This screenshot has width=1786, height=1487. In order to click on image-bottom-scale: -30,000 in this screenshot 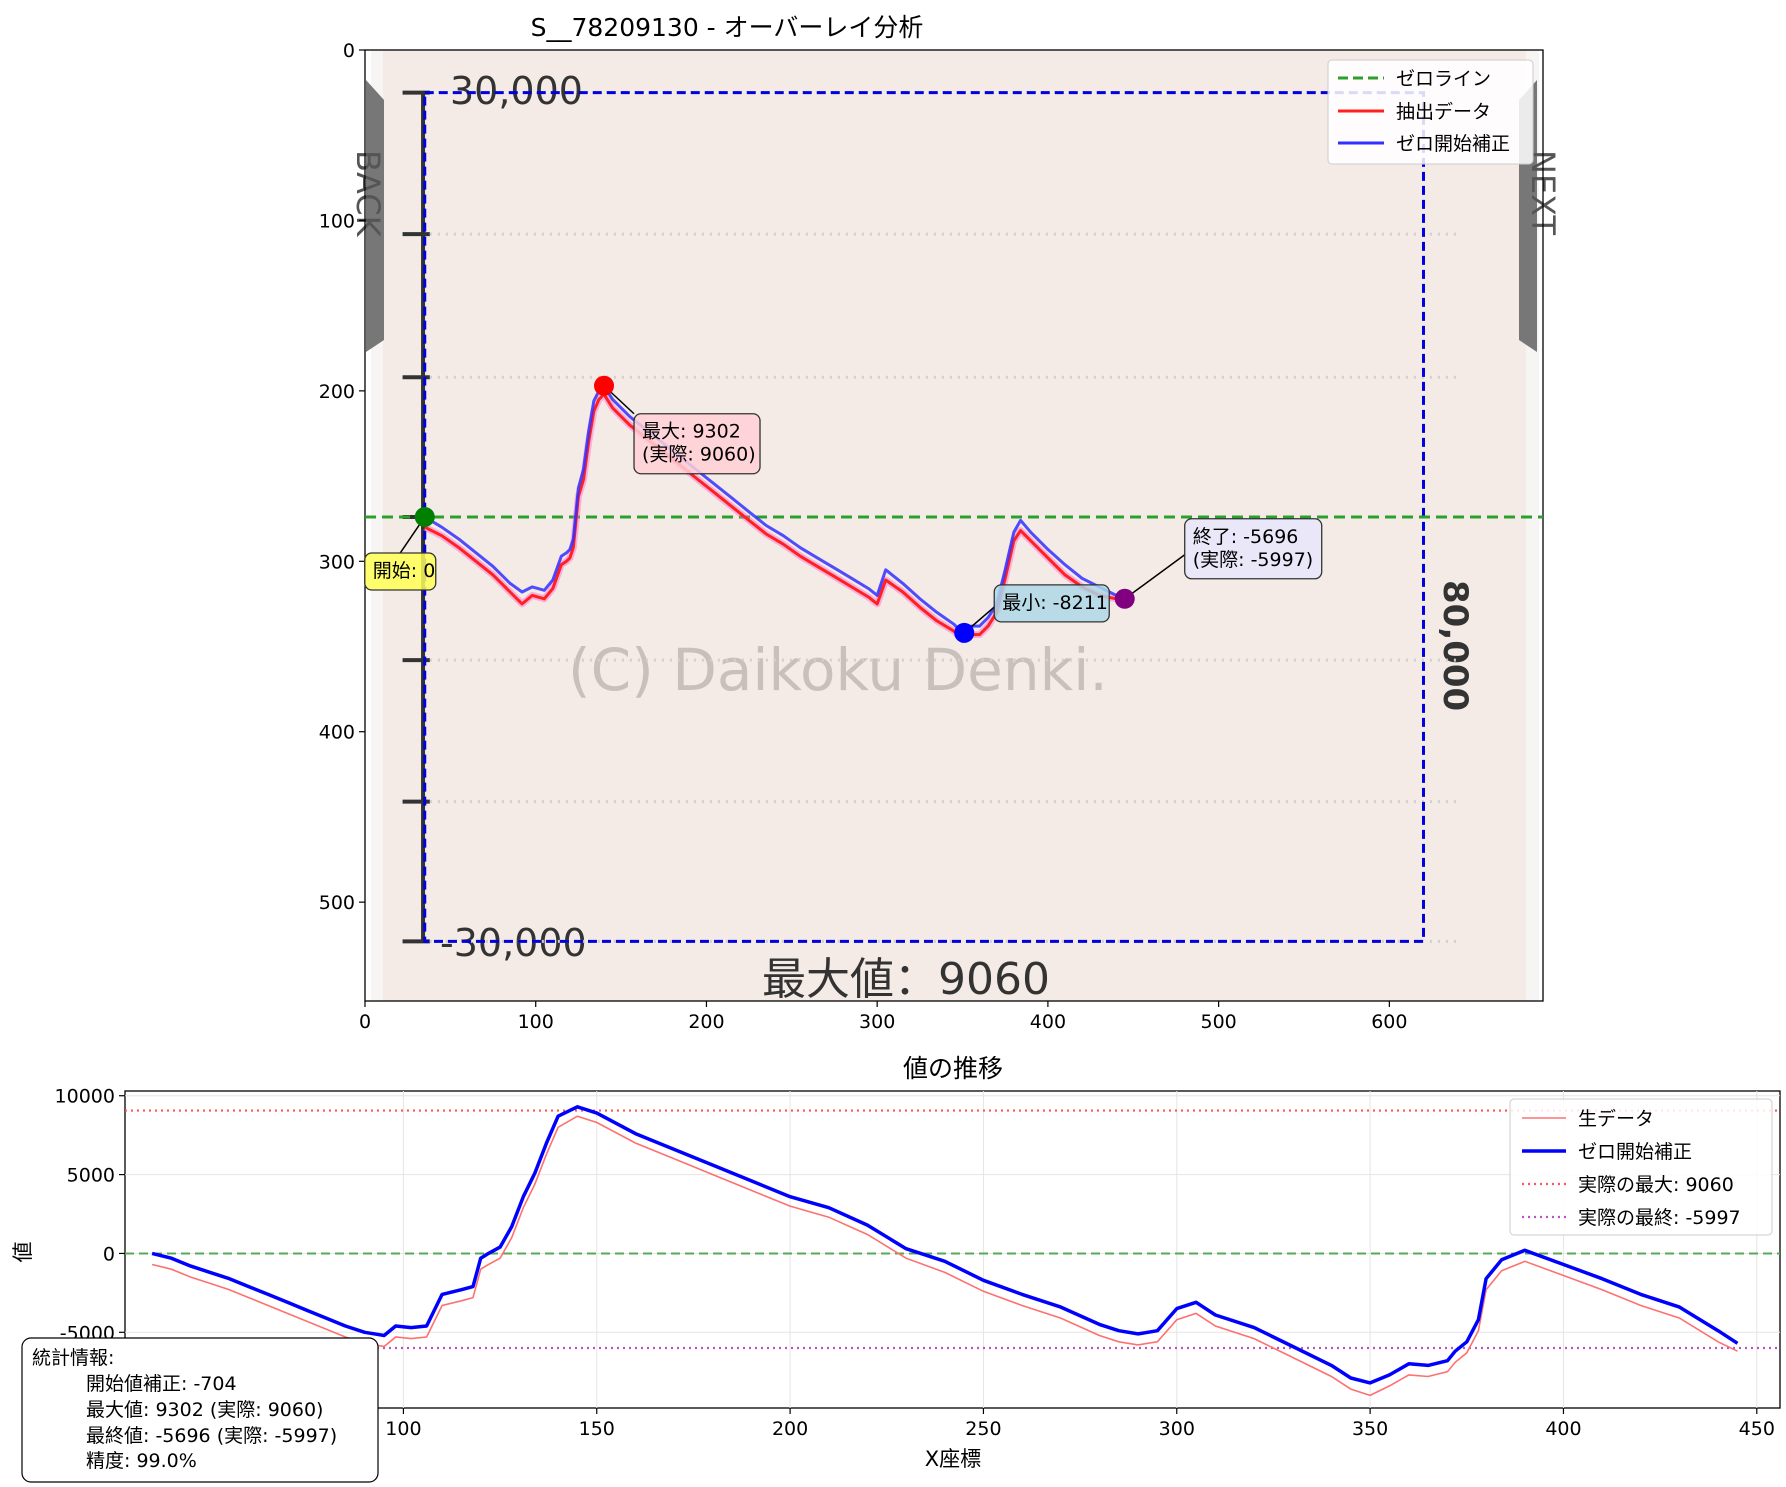, I will do `click(513, 943)`.